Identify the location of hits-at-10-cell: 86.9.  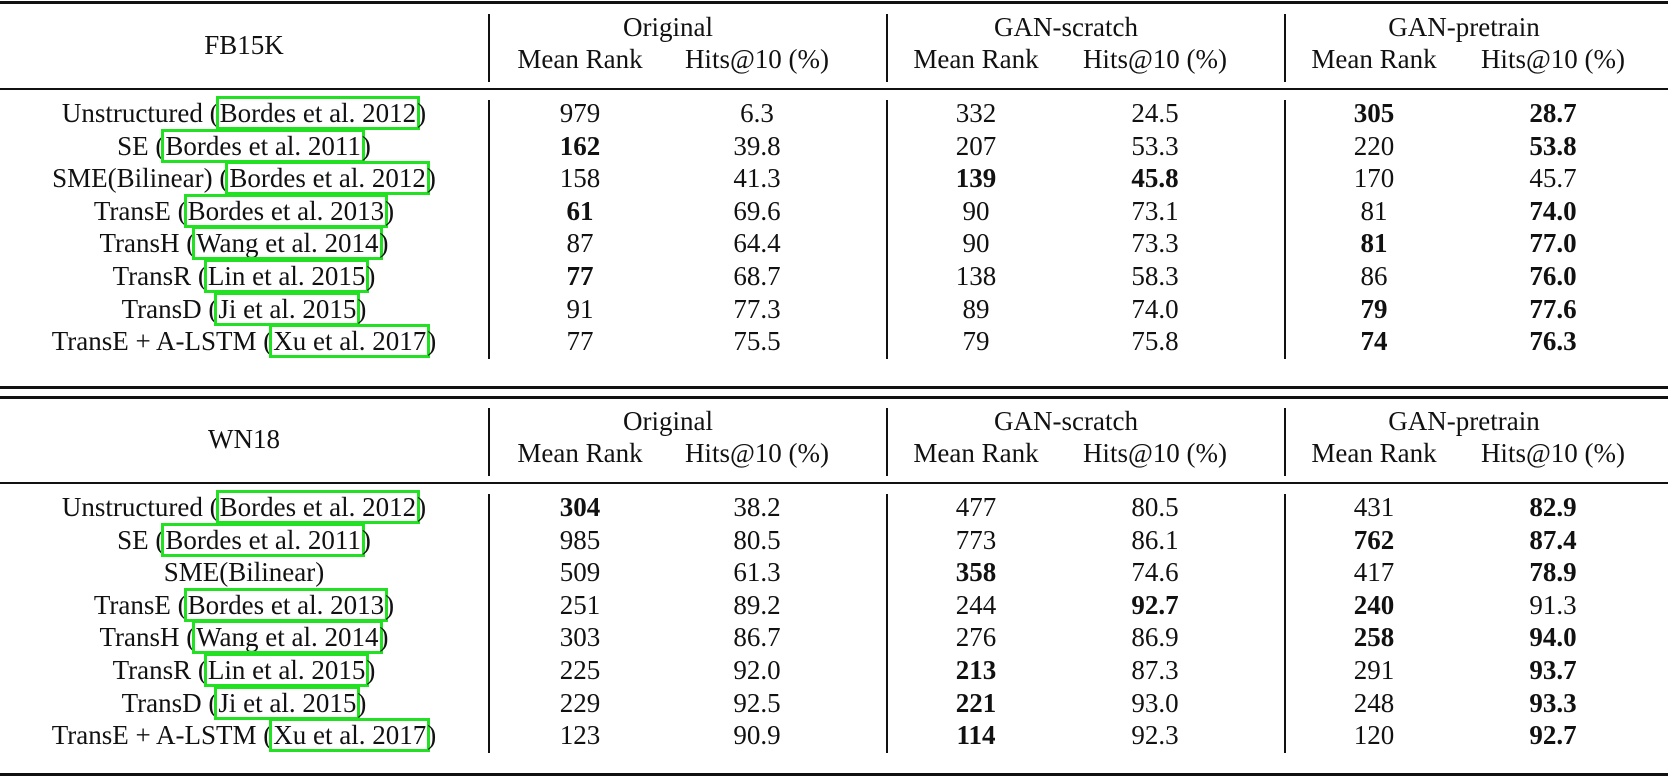
(1155, 637).